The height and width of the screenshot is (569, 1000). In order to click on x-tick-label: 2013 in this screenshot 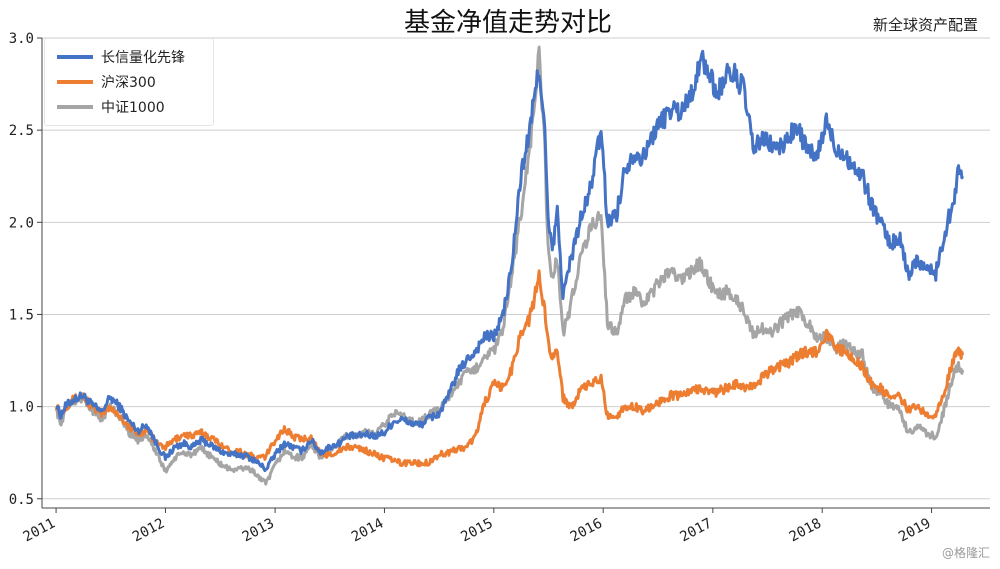, I will do `click(258, 530)`.